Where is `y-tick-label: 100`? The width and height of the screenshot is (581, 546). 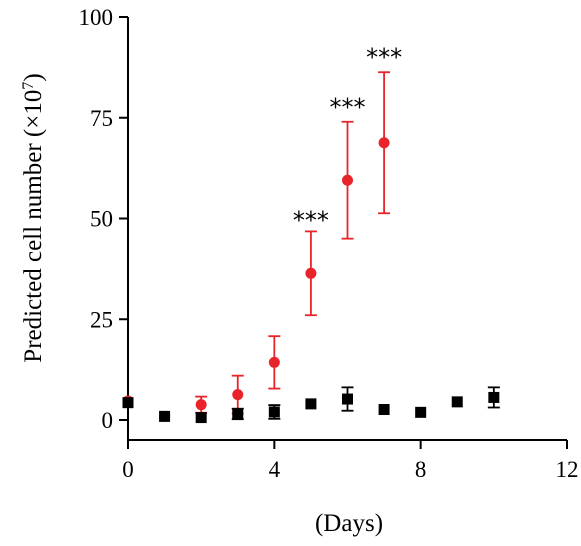 y-tick-label: 100 is located at coordinates (96, 17).